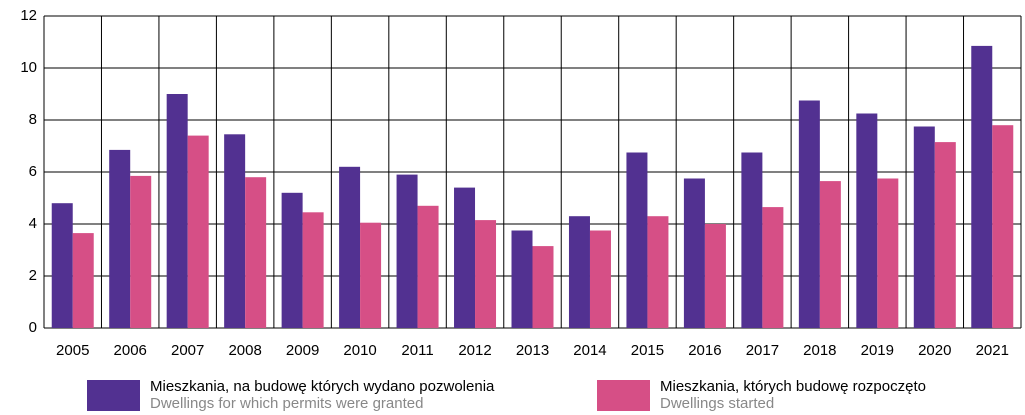 Image resolution: width=1025 pixels, height=415 pixels. What do you see at coordinates (819, 350) in the screenshot?
I see `x-tick-label: 2018` at bounding box center [819, 350].